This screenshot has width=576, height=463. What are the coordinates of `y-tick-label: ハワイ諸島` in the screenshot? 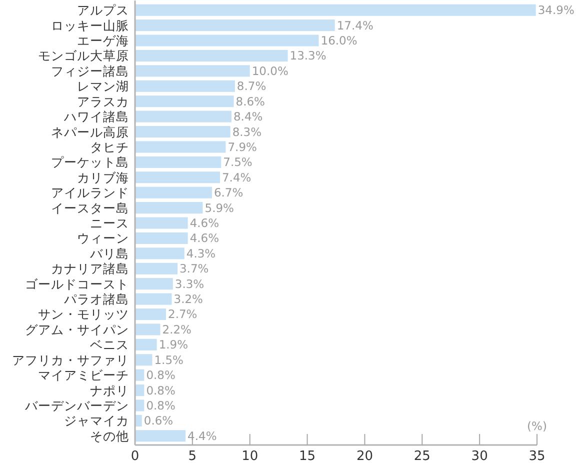 It's located at (96, 116).